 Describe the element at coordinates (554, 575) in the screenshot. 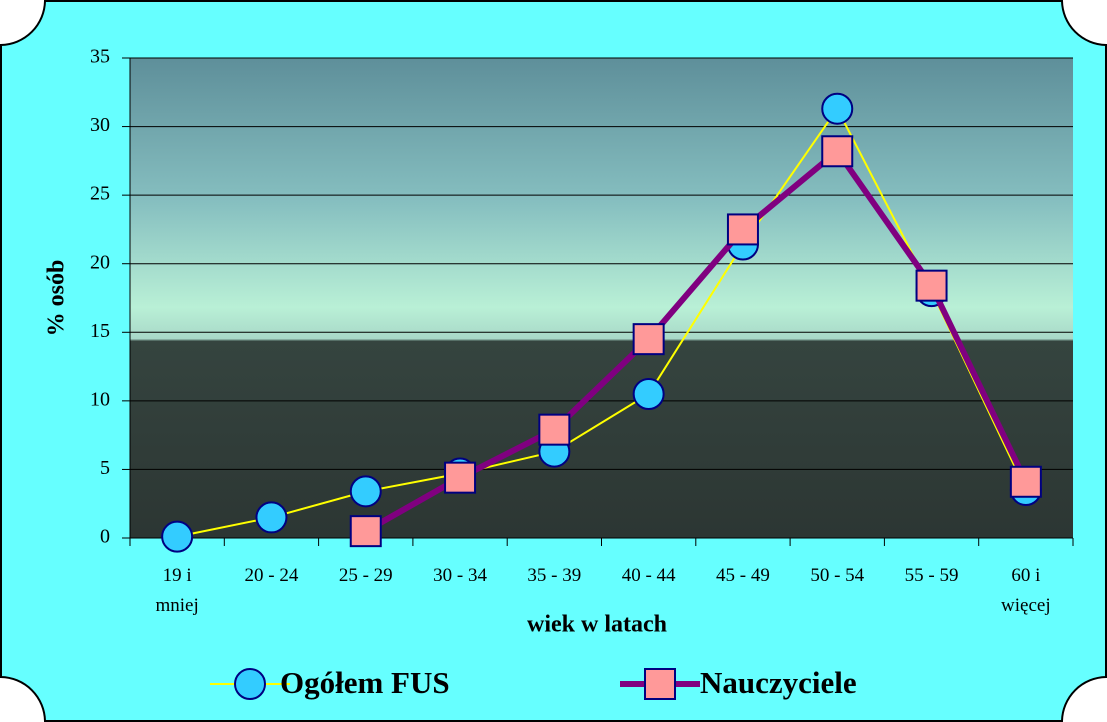

I see `x-tick-label: 35 - 39` at that location.